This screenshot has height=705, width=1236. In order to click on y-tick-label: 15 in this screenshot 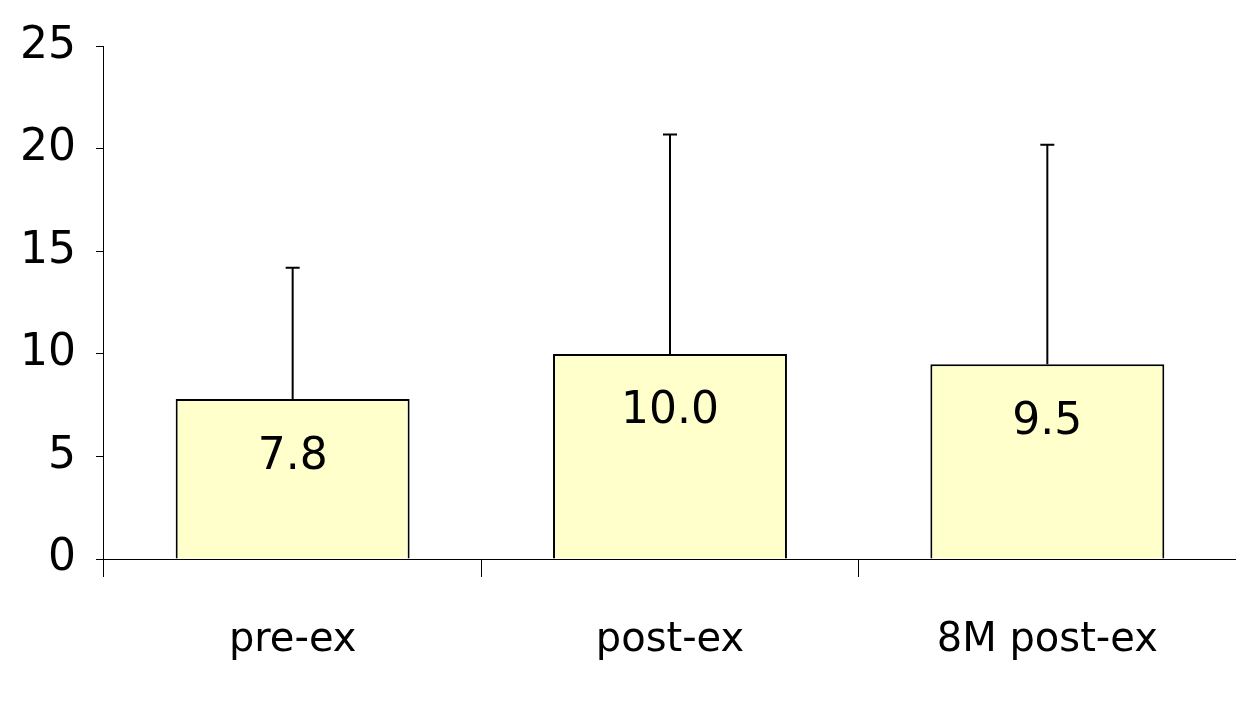, I will do `click(47, 247)`.